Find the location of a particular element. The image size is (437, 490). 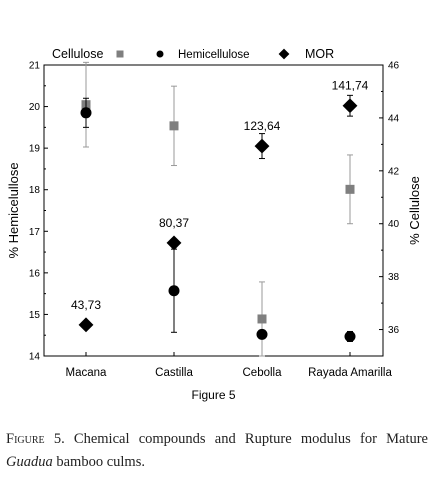

left-tick-label: 15 is located at coordinates (35, 315).